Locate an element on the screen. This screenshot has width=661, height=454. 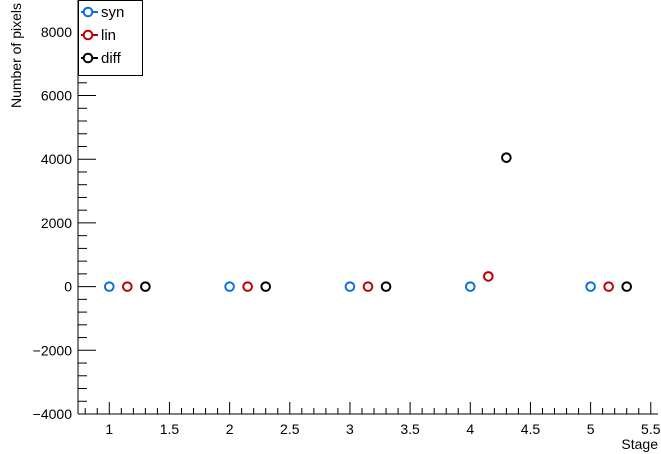
y-tick-label: −2000 is located at coordinates (53, 350).